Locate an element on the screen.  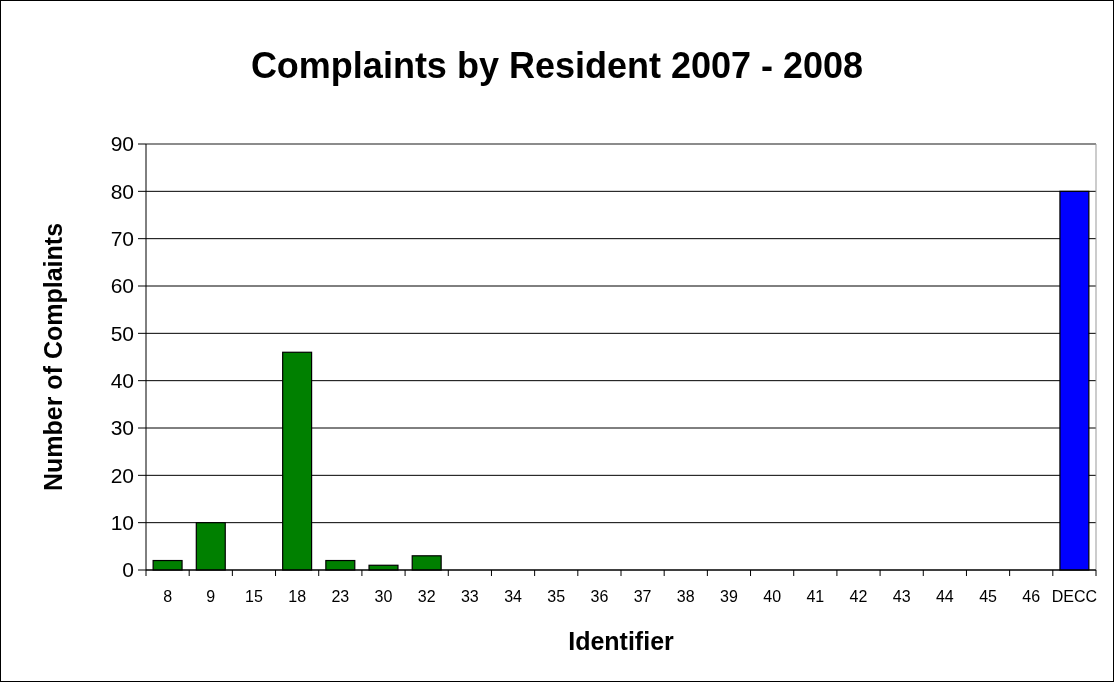
x-tick-label: 30 is located at coordinates (383, 596).